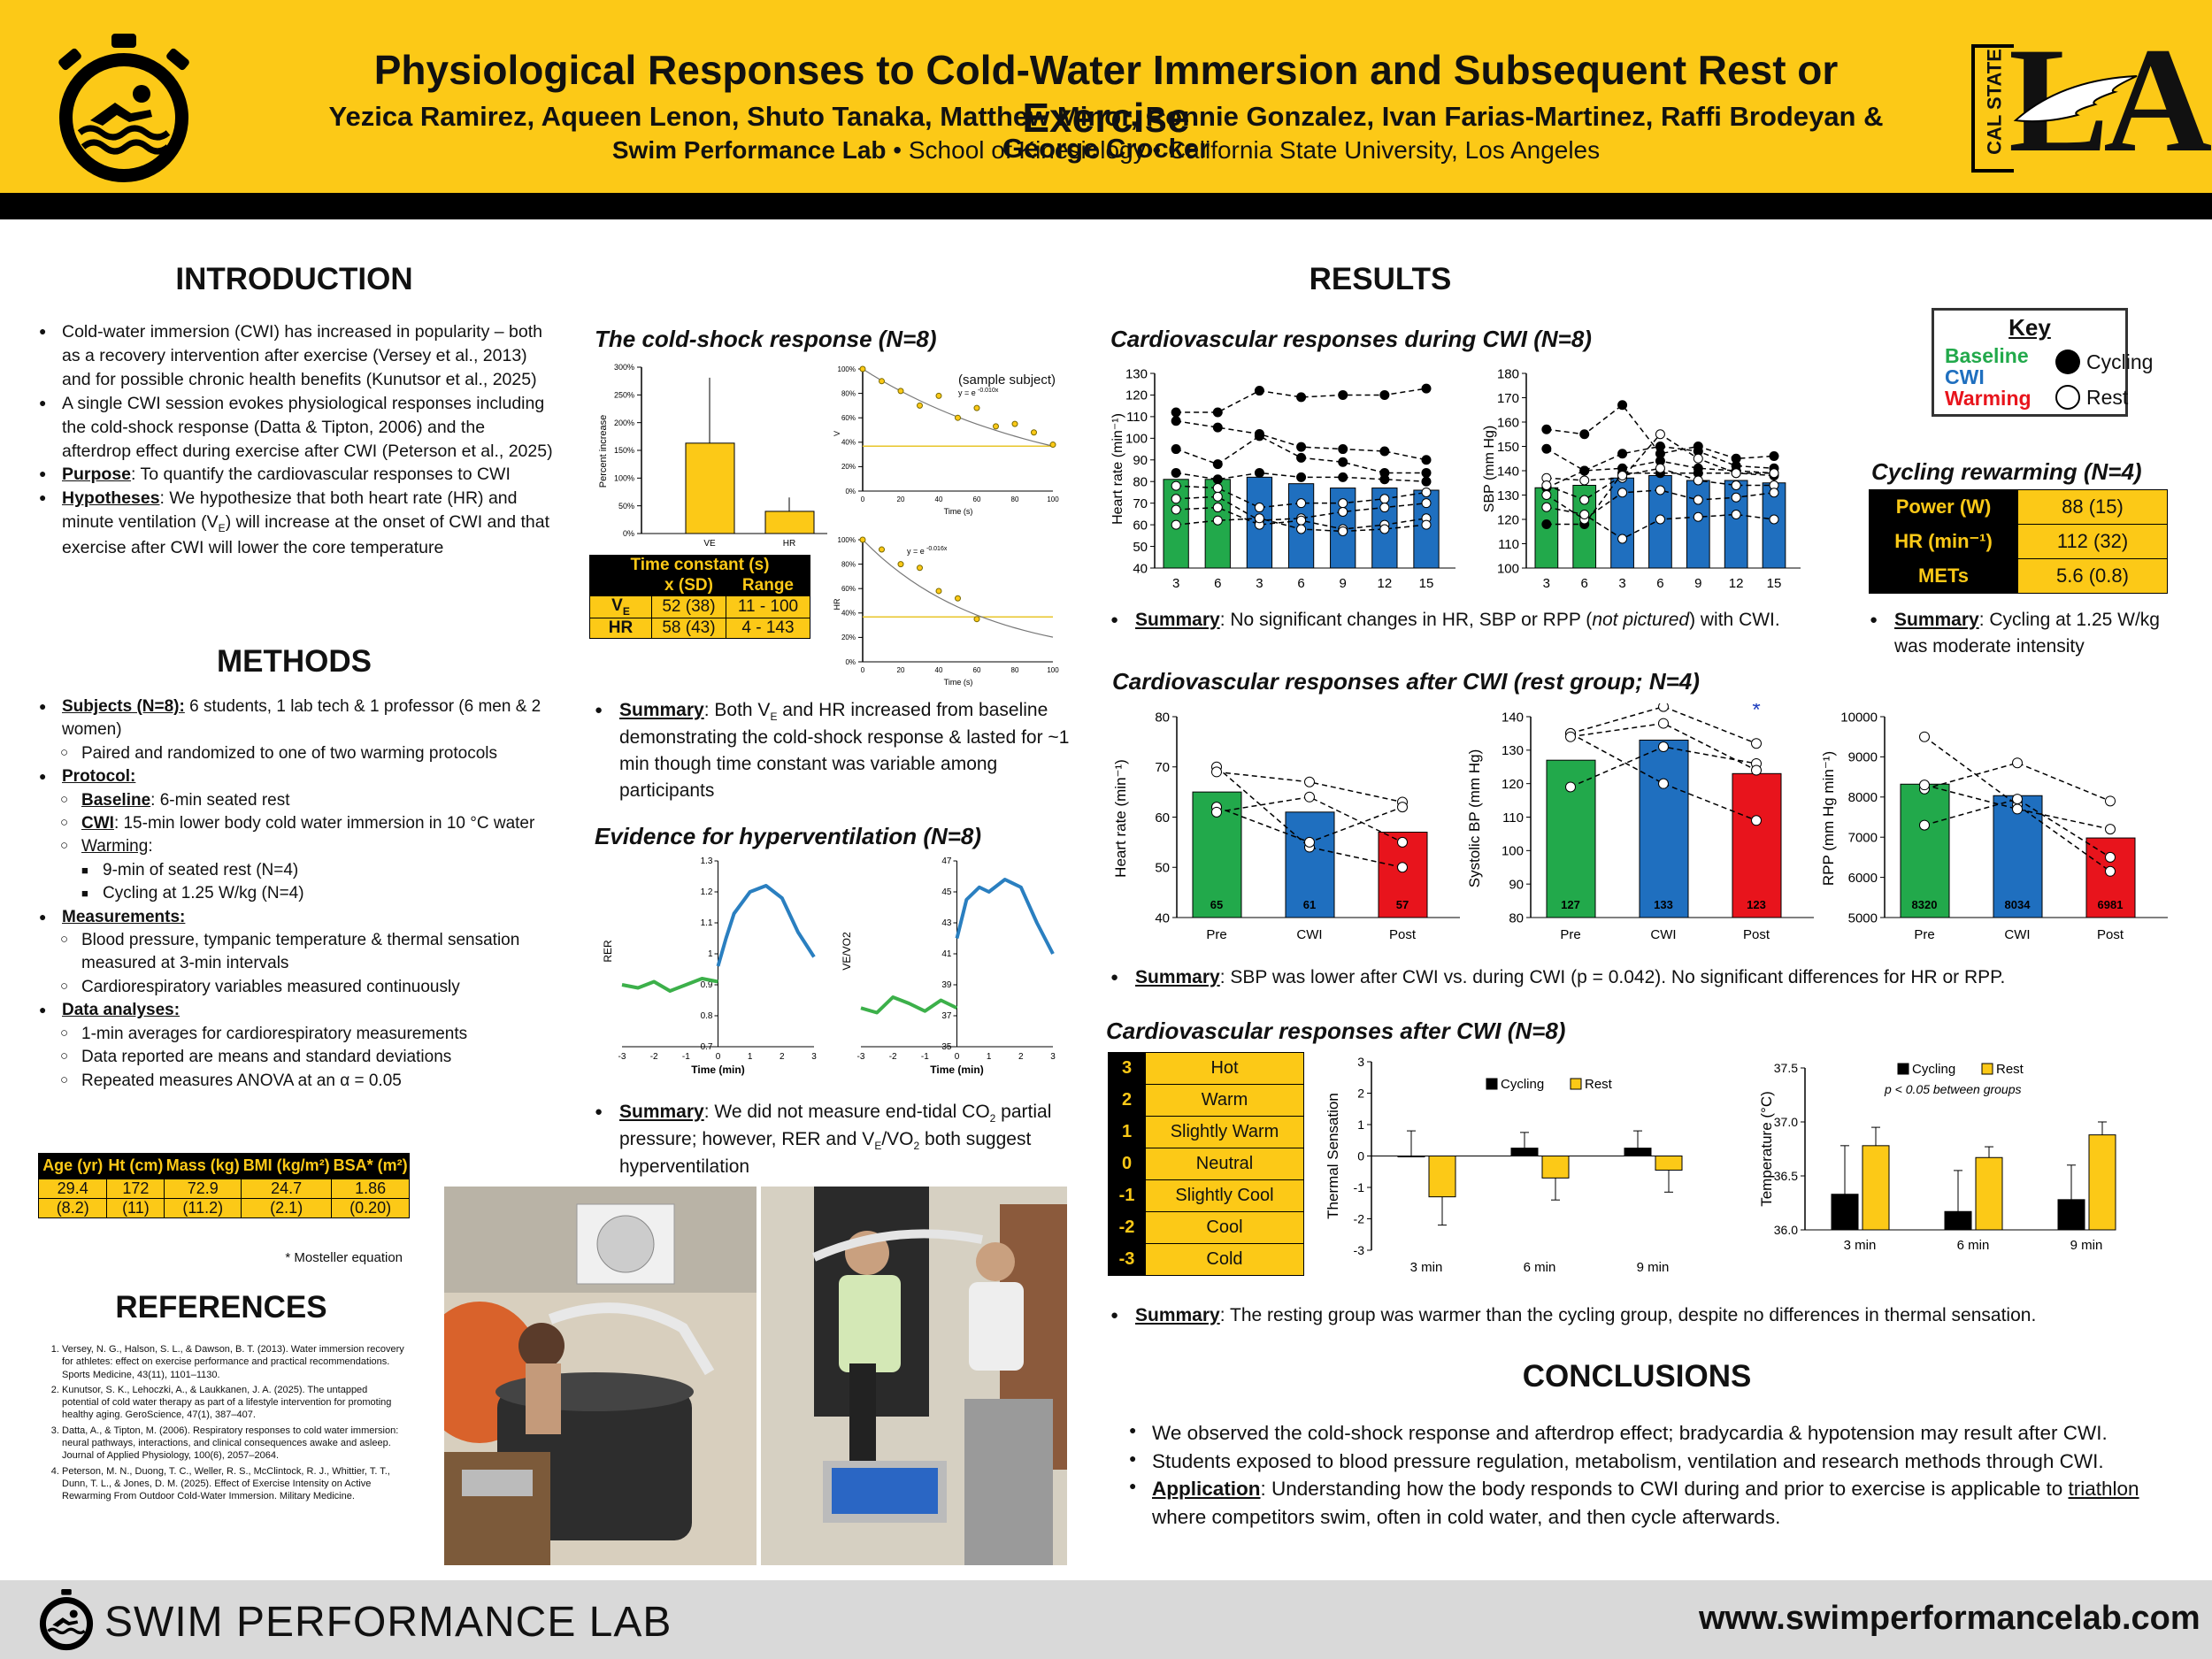 The height and width of the screenshot is (1659, 2212). What do you see at coordinates (287, 1207) in the screenshot?
I see `demo-sd: (2.1)` at bounding box center [287, 1207].